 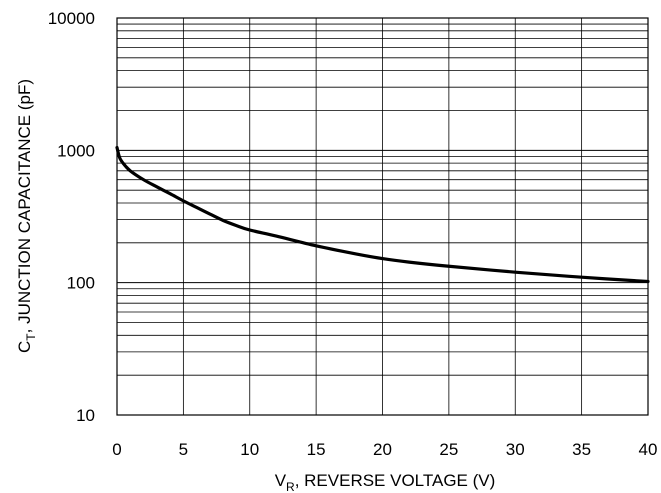 I want to click on x-tick-labels: 0 5 10 15 20 25 30 35 40, so click(x=384, y=449).